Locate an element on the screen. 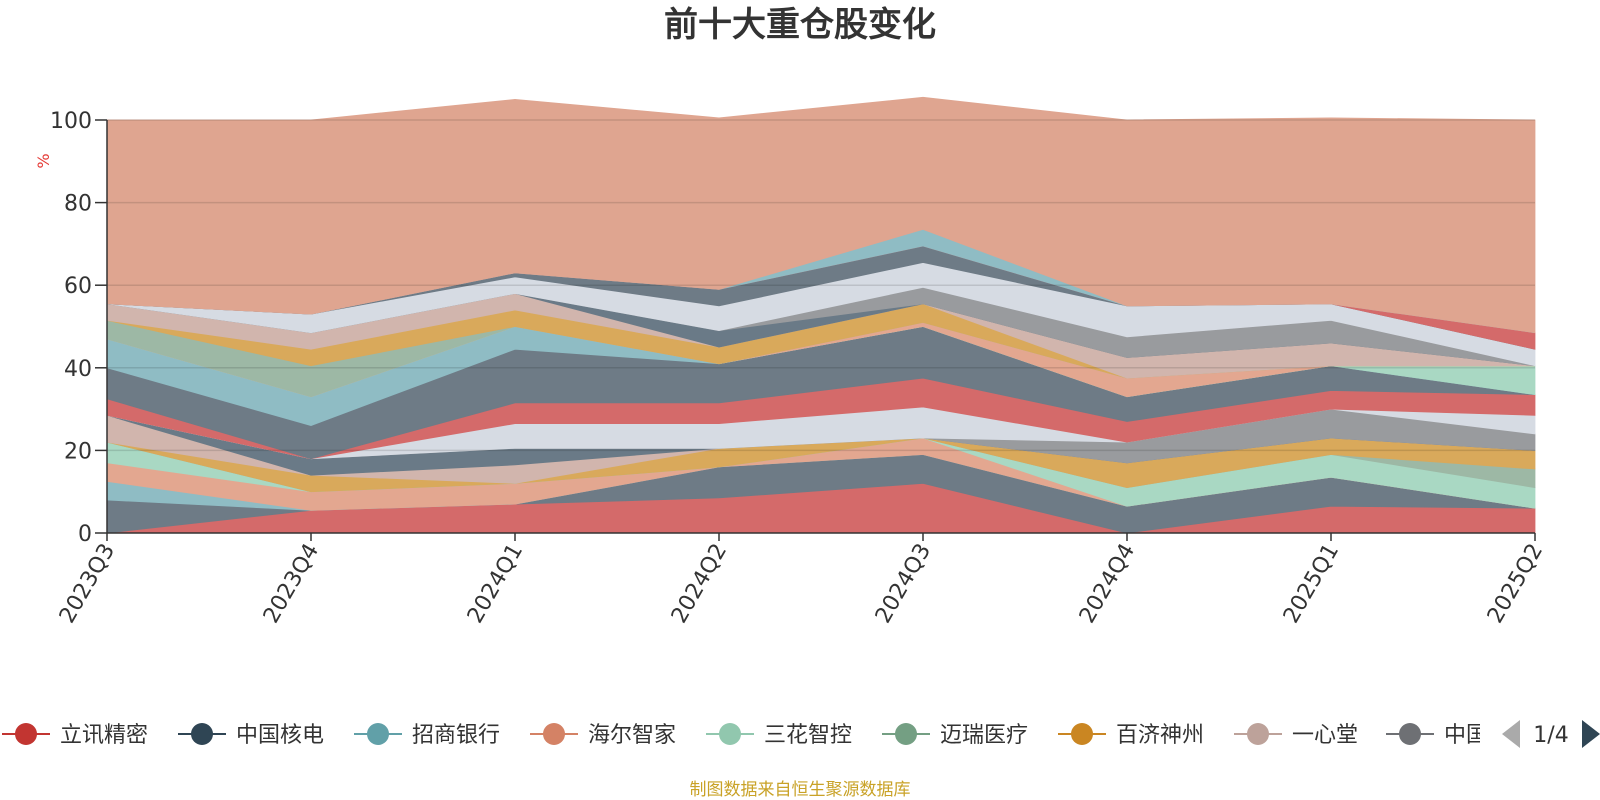 Image resolution: width=1600 pixels, height=800 pixels. x-tick-label-2025Q1: 2025Q1 is located at coordinates (1311, 584).